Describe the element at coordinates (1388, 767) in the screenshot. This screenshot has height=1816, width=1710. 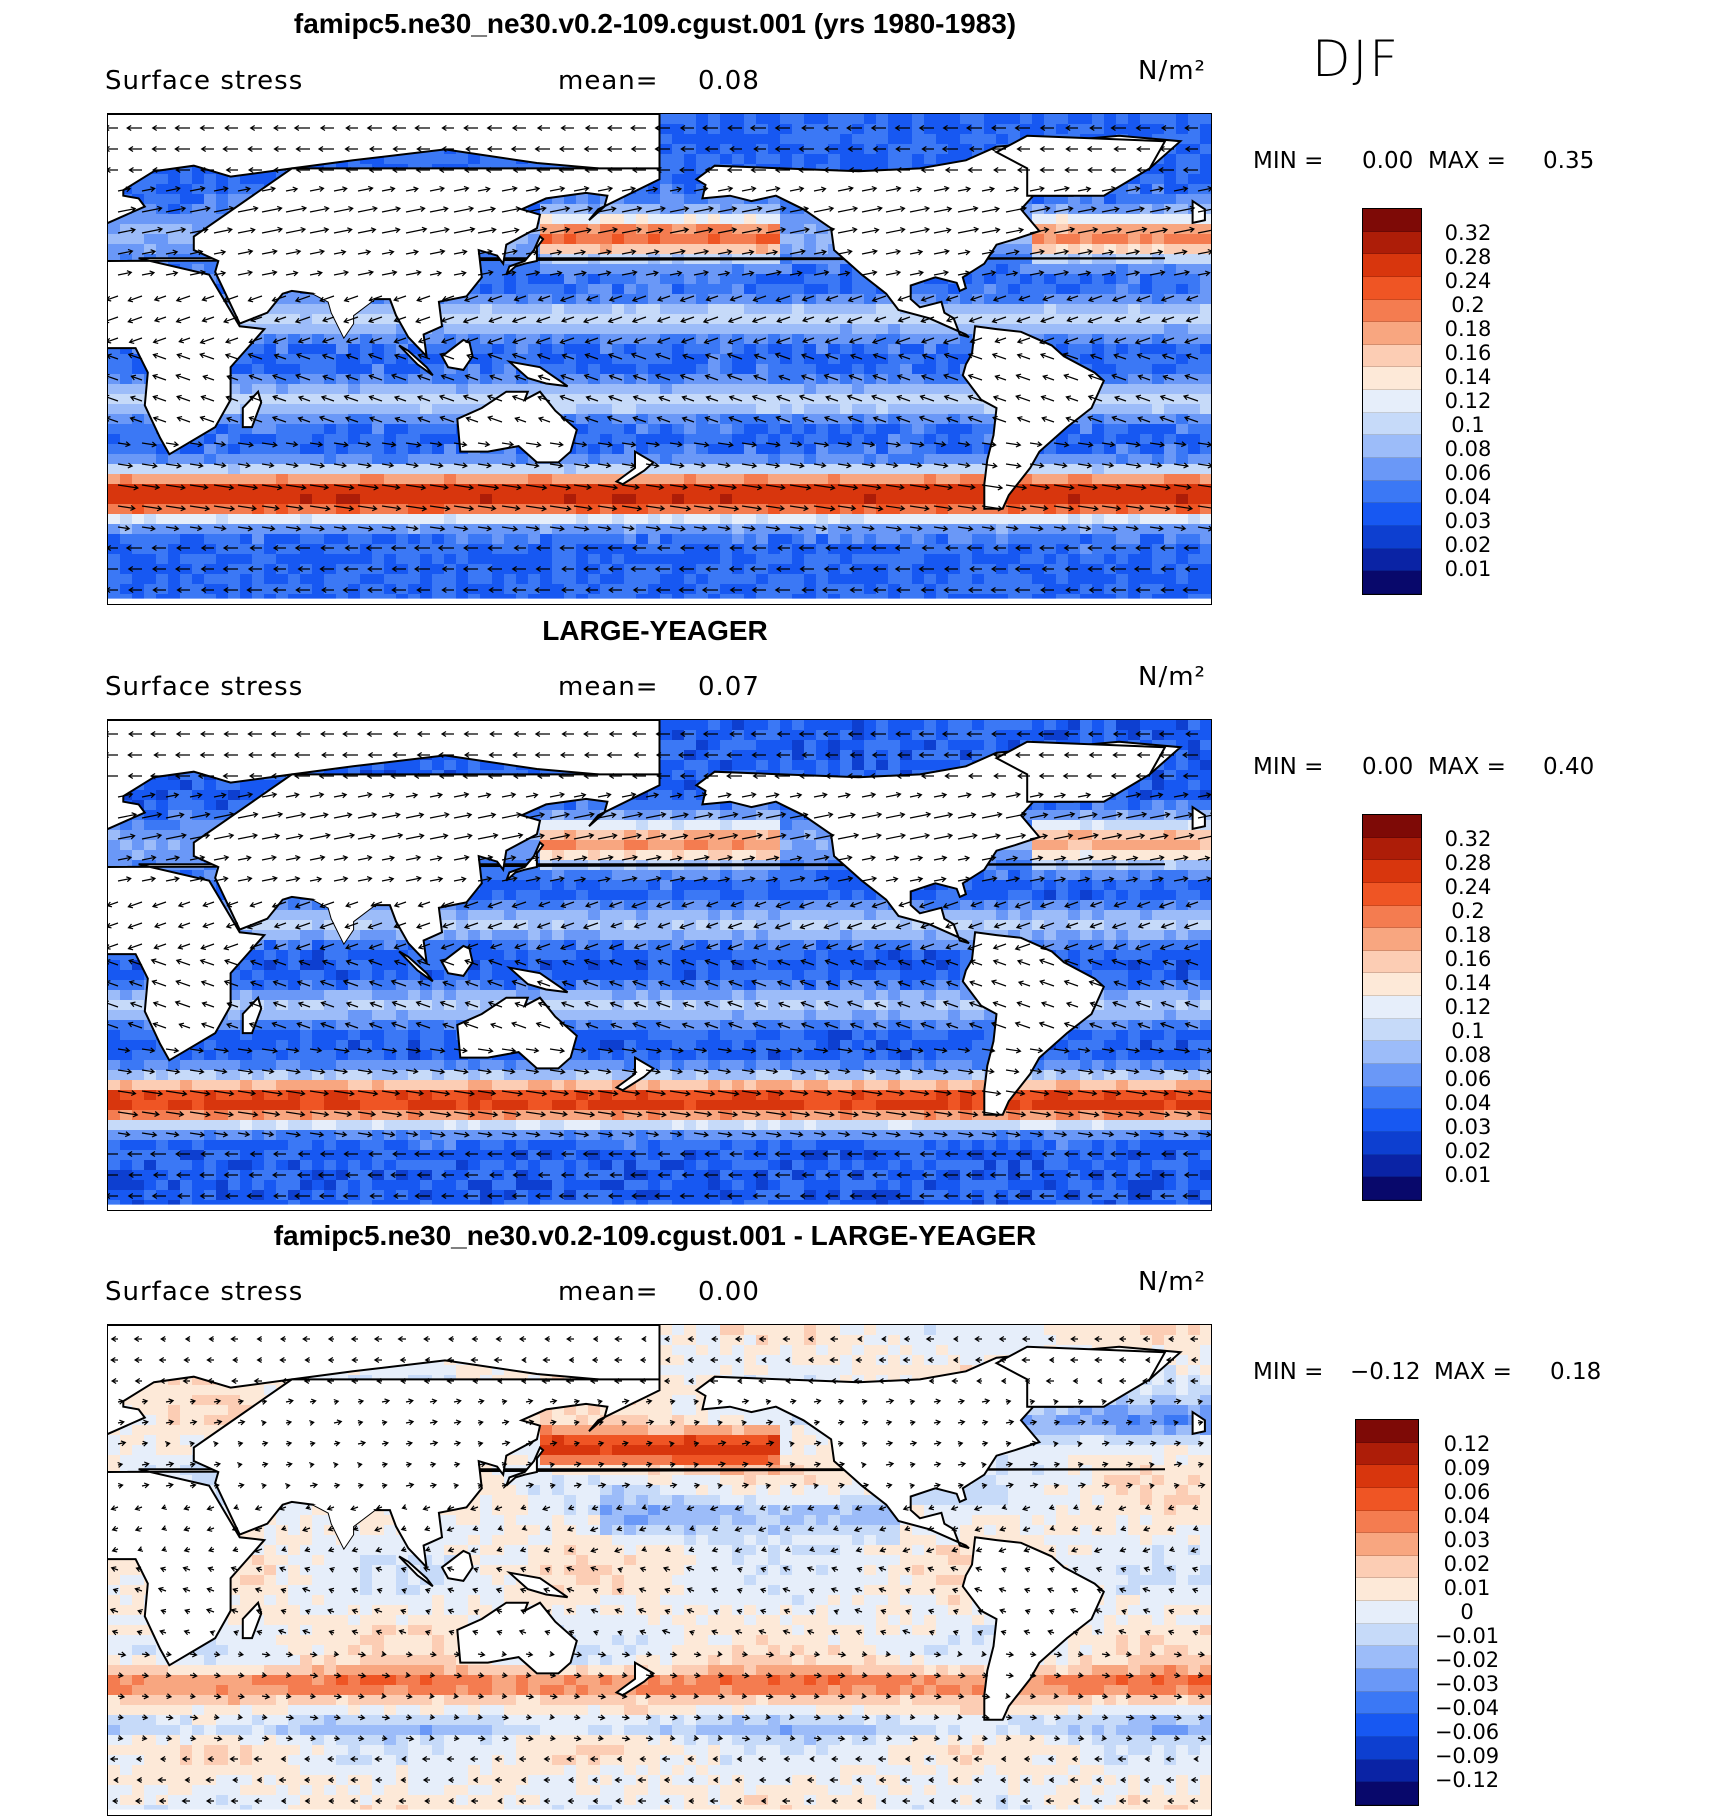
I see `panel-2-min-value: 0.00` at that location.